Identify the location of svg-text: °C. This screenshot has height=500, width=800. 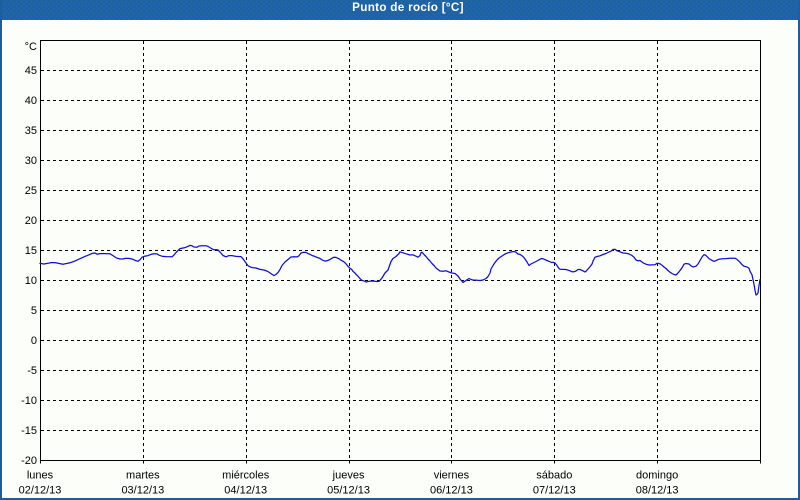
(31, 47).